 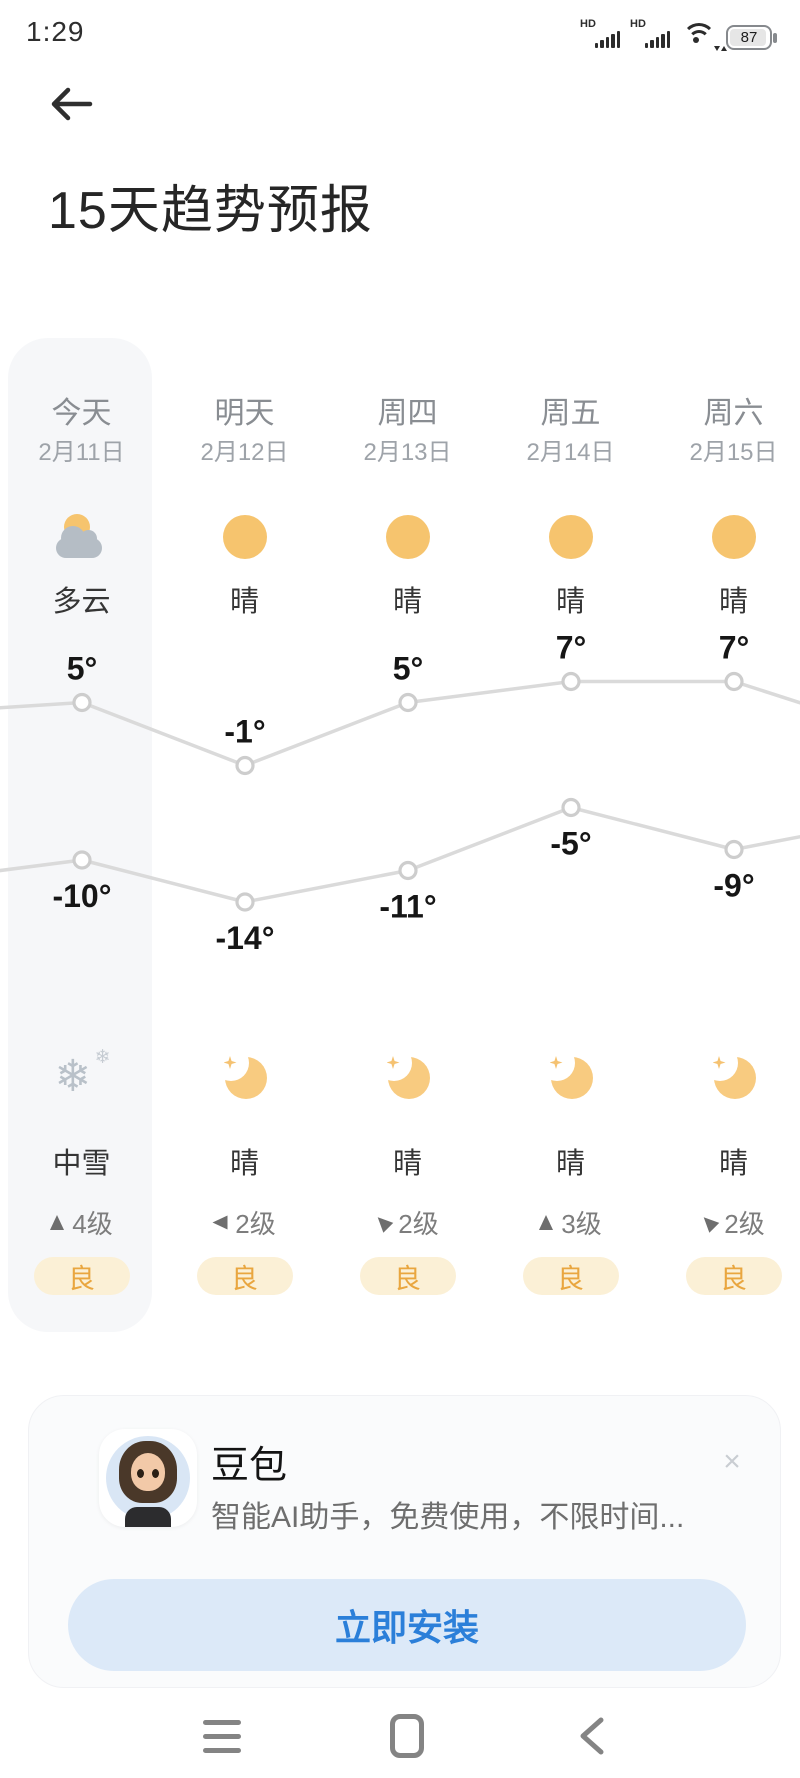 I want to click on doubao-avatar, so click(x=148, y=1478).